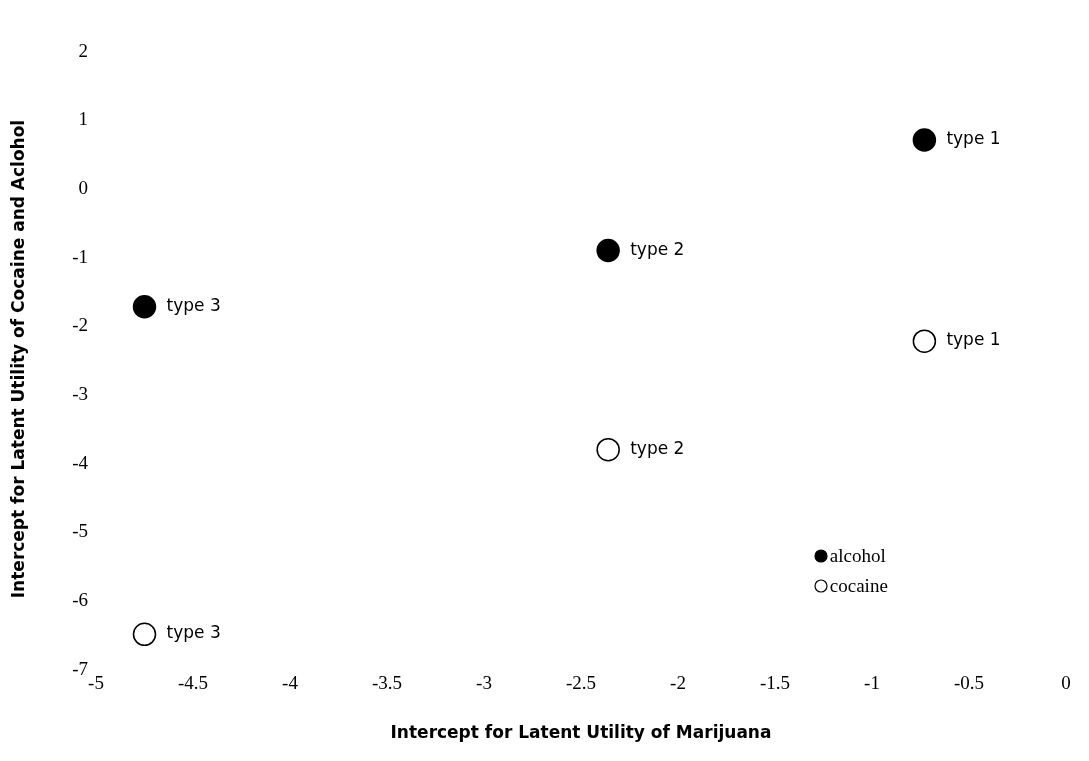 Image resolution: width=1089 pixels, height=761 pixels. I want to click on legend-label: alcohol, so click(857, 556).